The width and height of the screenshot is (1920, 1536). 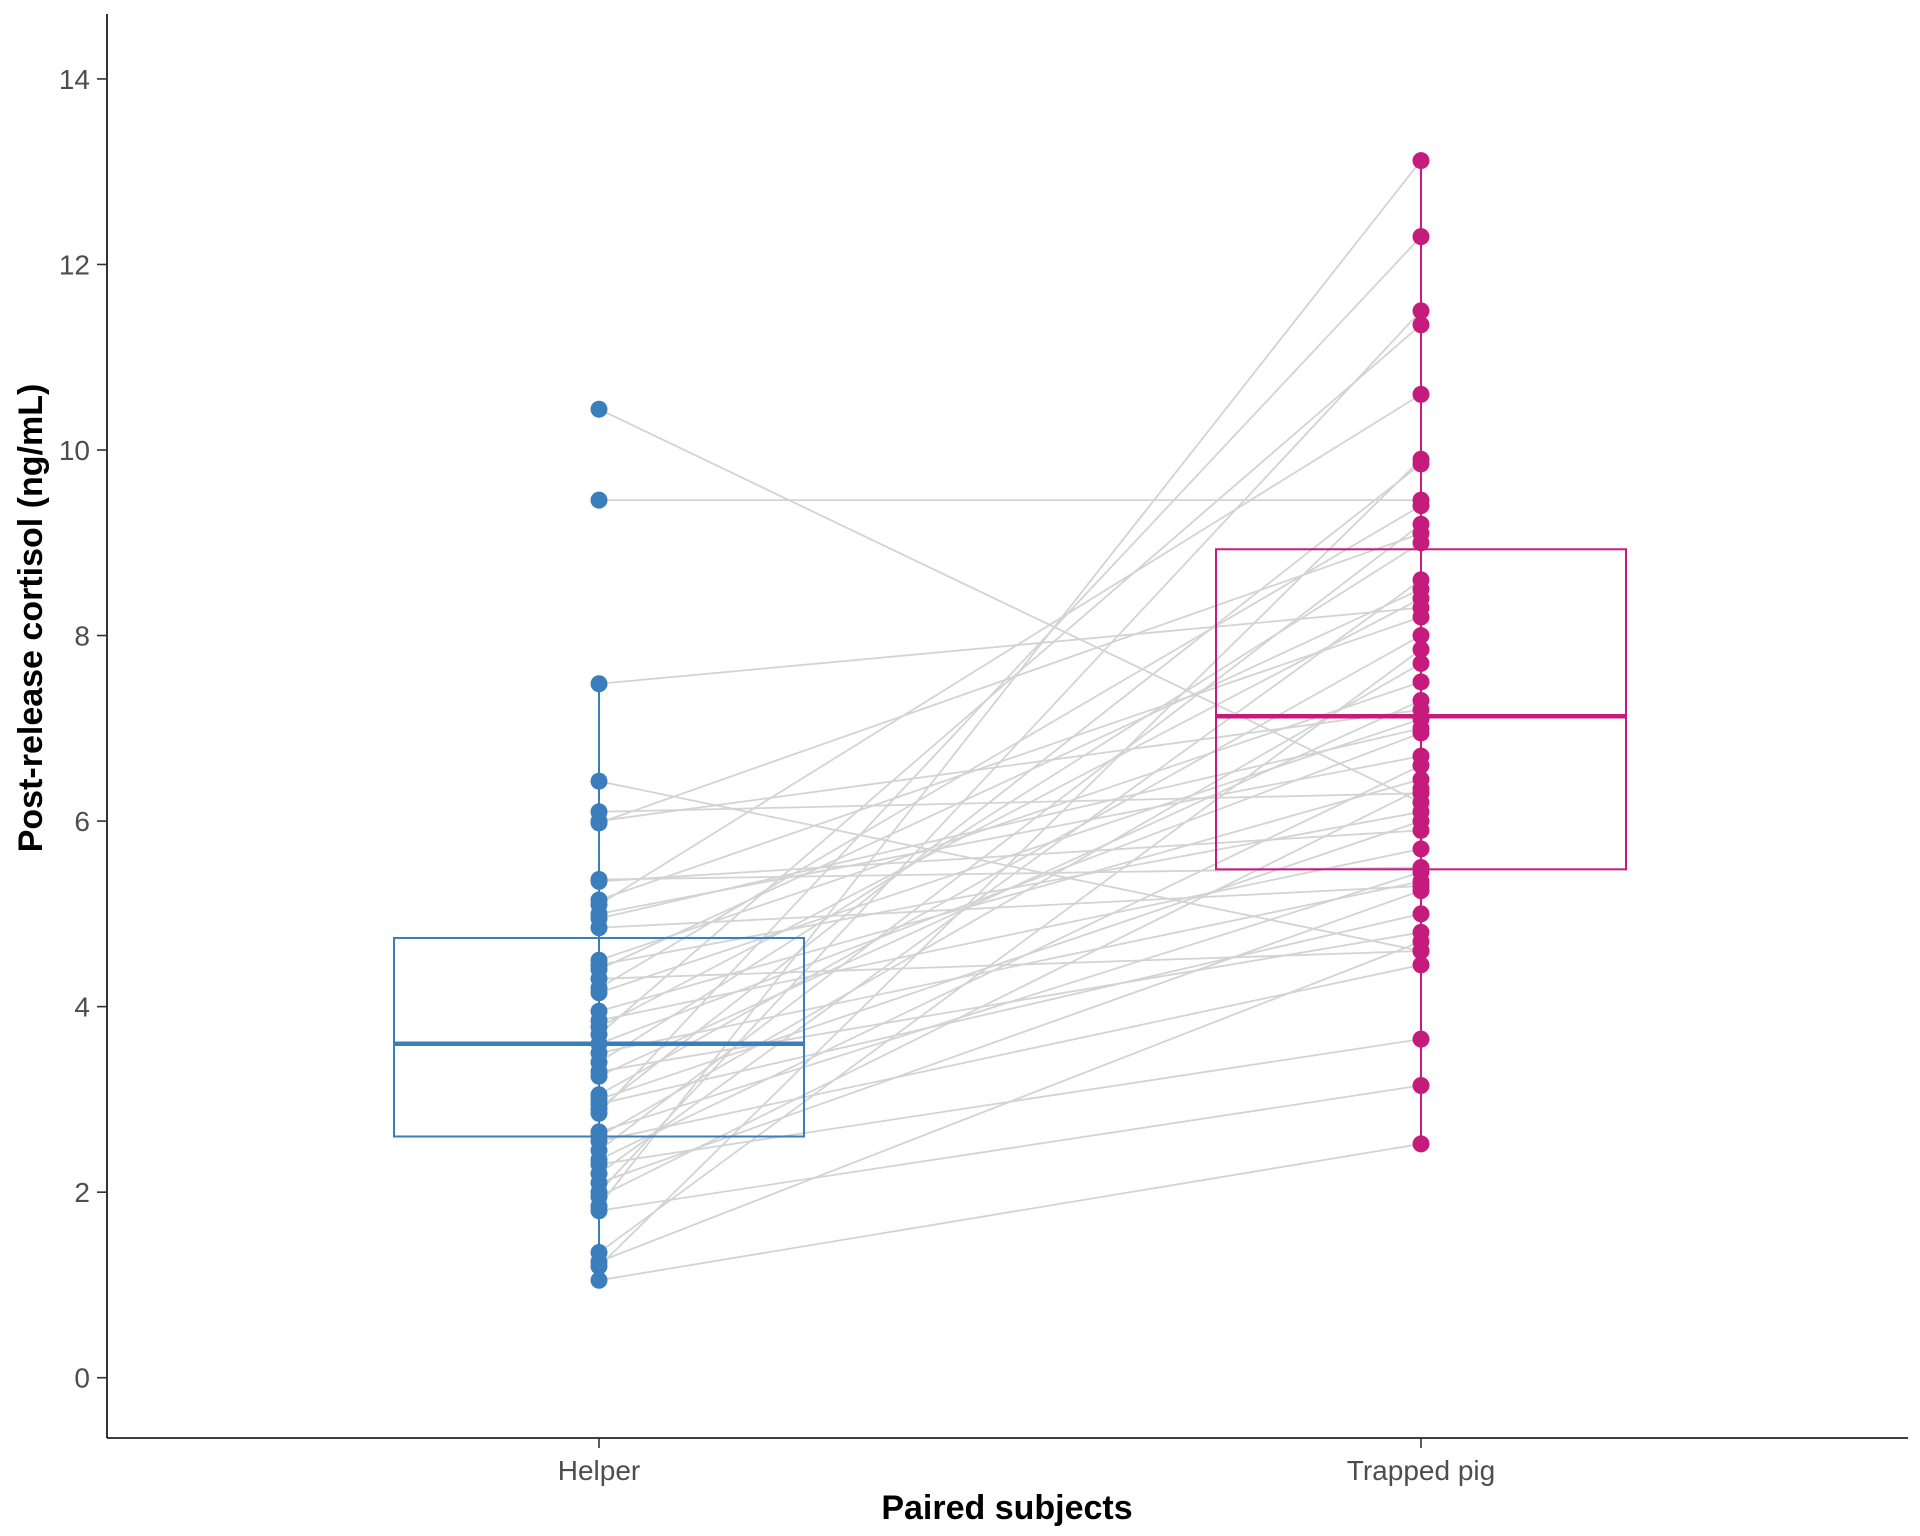 What do you see at coordinates (82, 1378) in the screenshot?
I see `y-tick-label: 0` at bounding box center [82, 1378].